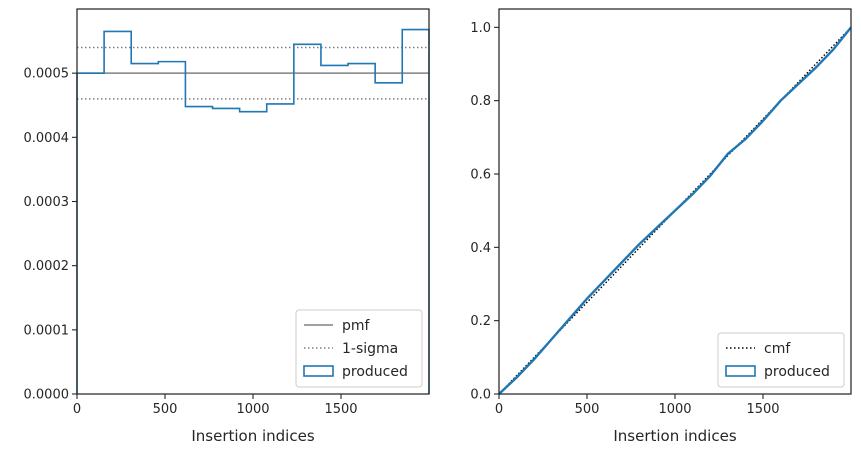  What do you see at coordinates (47, 138) in the screenshot?
I see `y-tick-label: 0.0004` at bounding box center [47, 138].